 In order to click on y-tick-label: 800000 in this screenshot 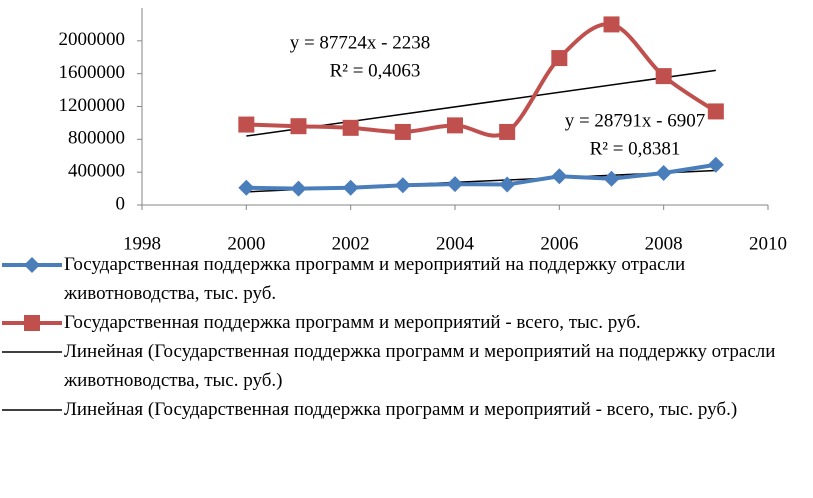, I will do `click(96, 138)`.